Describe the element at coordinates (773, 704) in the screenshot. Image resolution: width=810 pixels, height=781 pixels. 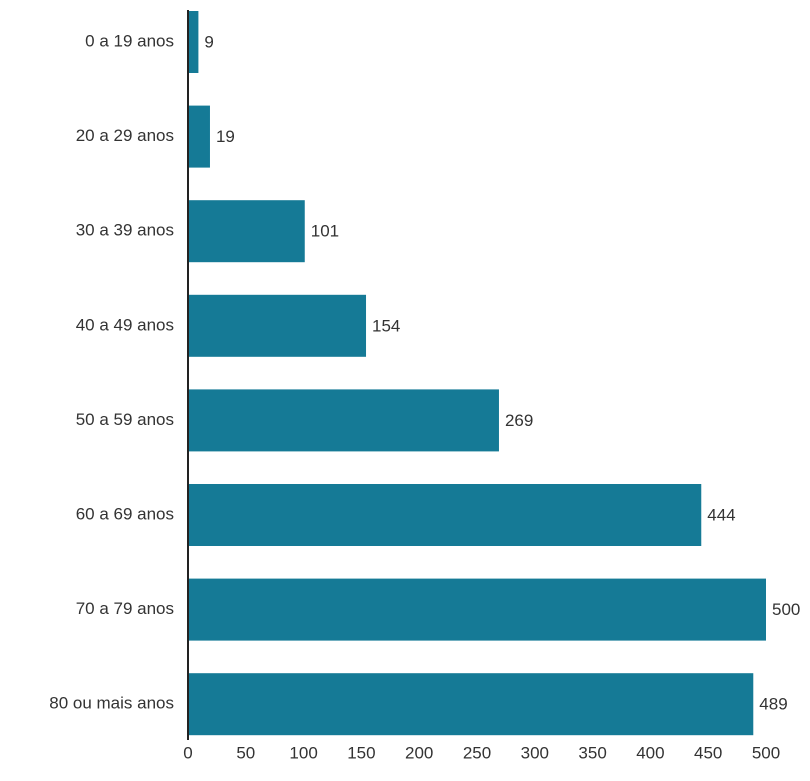
I see `data-label-80-ou-mais-anos: 489` at that location.